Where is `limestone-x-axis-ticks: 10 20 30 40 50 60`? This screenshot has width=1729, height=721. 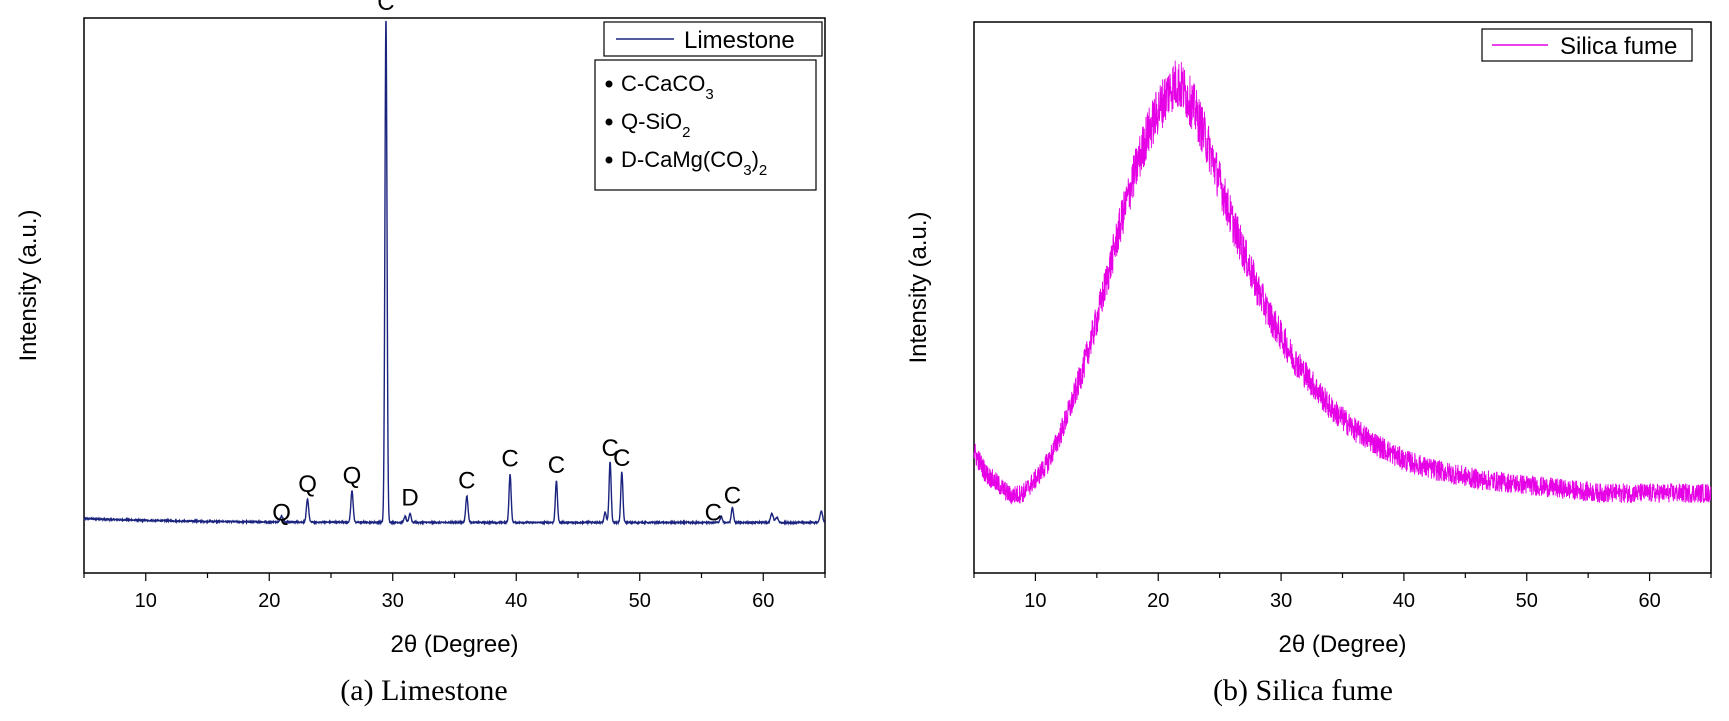
limestone-x-axis-ticks: 10 20 30 40 50 60 is located at coordinates (454, 592).